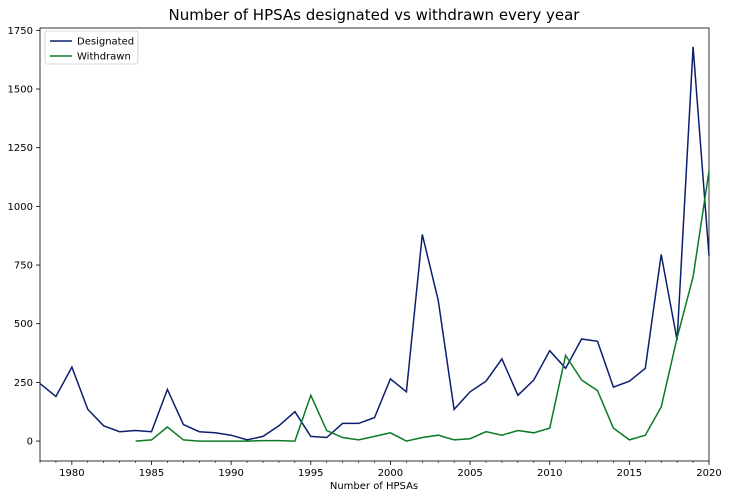 This screenshot has height=498, width=729. Describe the element at coordinates (310, 473) in the screenshot. I see `x-tick-label: 1995` at that location.